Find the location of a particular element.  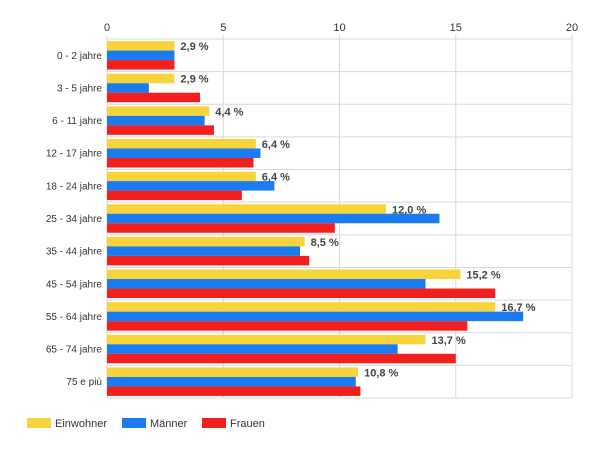

legend-item: Männer is located at coordinates (155, 424).